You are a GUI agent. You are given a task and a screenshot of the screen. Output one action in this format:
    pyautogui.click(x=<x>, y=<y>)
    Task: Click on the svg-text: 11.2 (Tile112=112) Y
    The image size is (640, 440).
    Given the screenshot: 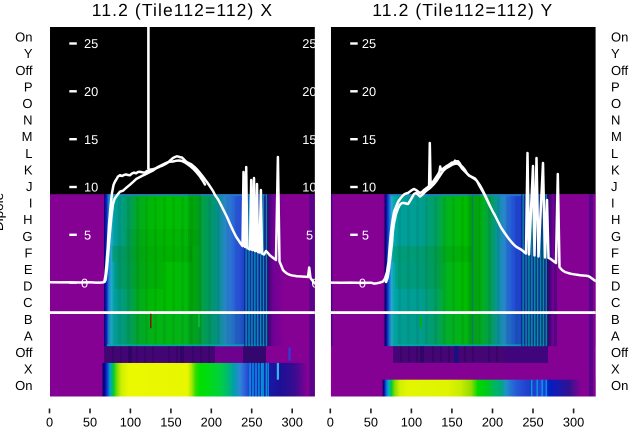 What is the action you would take?
    pyautogui.click(x=462, y=10)
    